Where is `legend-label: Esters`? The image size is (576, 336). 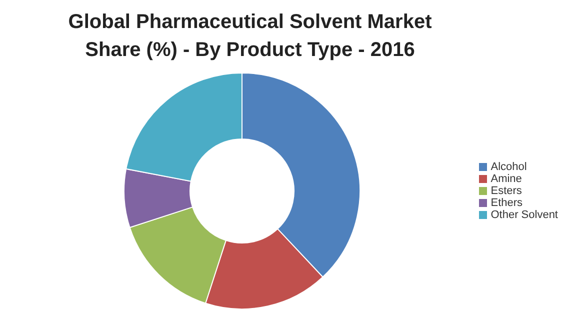
legend-label: Esters is located at coordinates (506, 191).